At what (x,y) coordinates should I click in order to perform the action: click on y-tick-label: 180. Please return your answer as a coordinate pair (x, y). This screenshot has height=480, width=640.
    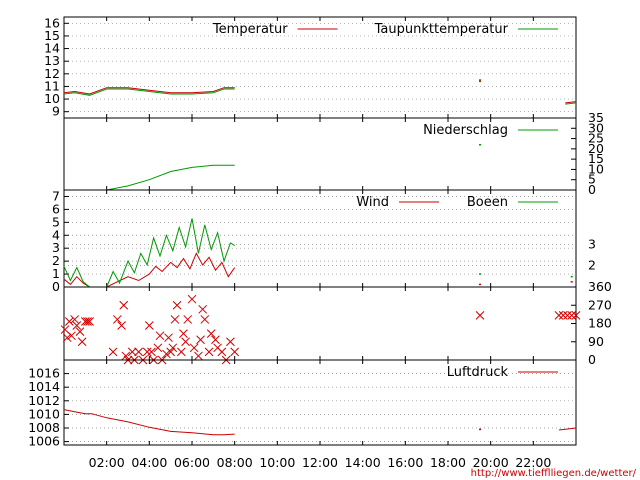
    Looking at the image, I should click on (600, 323).